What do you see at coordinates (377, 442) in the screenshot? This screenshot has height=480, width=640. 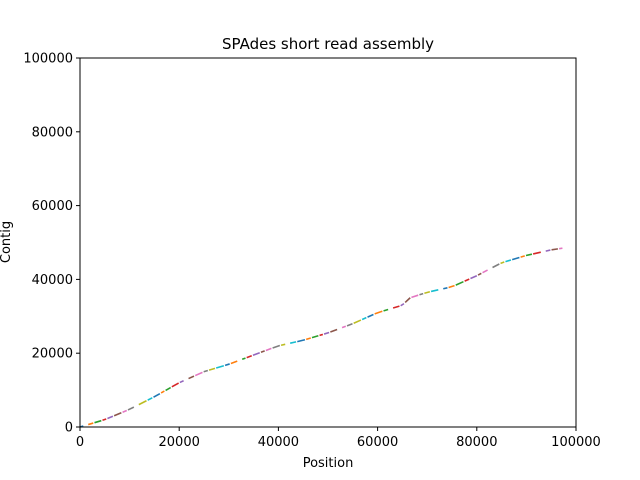 I see `x-tick-label: 60000` at bounding box center [377, 442].